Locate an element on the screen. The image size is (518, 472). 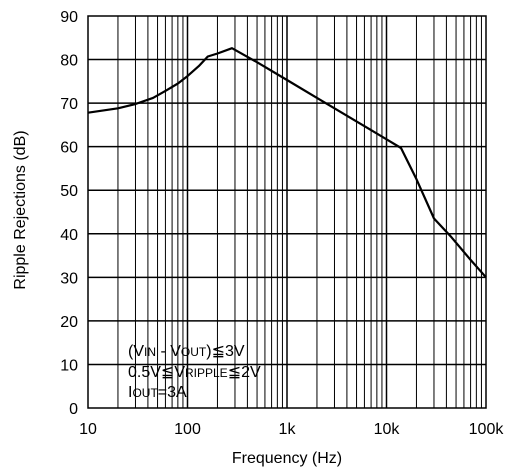
y-axis-label: Ripple Rejections (dB) is located at coordinates (20, 209).